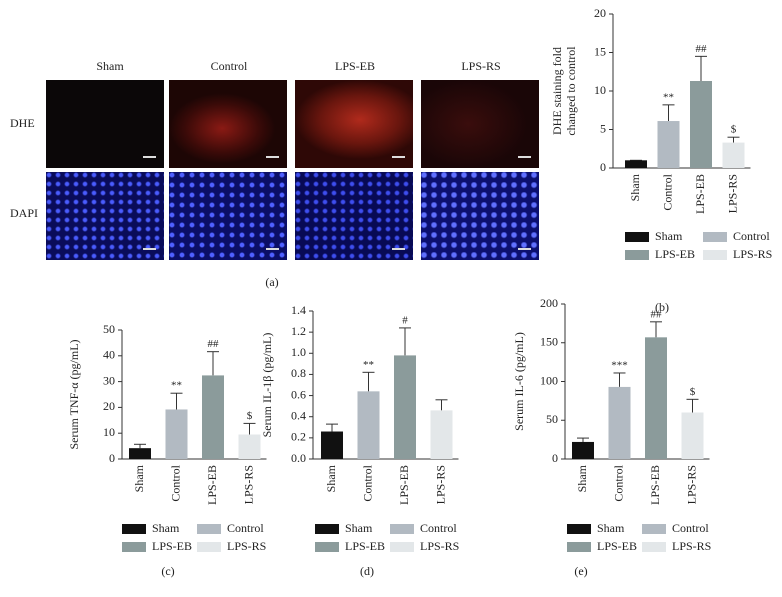  I want to click on significance-label: #, so click(405, 320).